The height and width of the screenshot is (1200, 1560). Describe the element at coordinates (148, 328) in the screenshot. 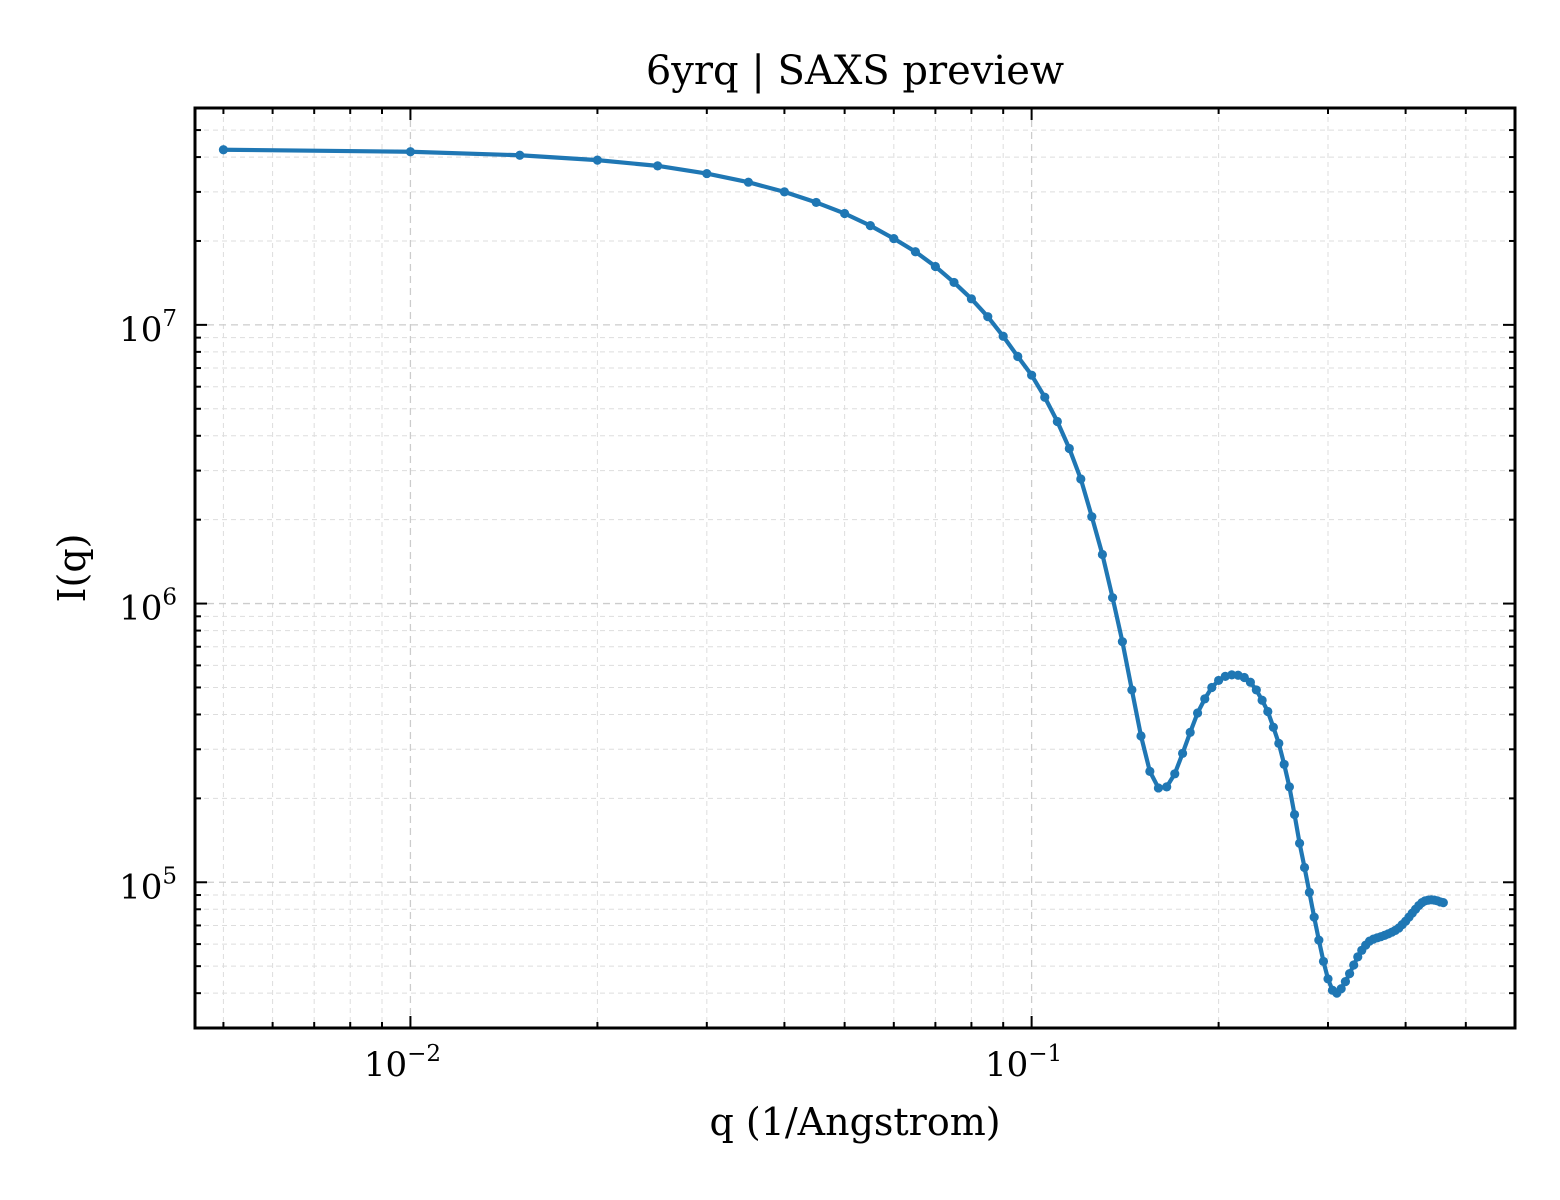

I see `y-tick-label: 10⁷` at that location.